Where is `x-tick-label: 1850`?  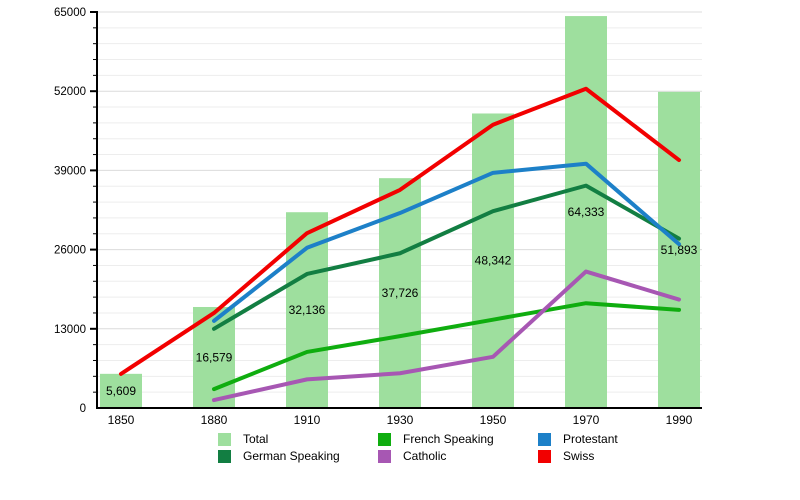
x-tick-label: 1850 is located at coordinates (121, 420).